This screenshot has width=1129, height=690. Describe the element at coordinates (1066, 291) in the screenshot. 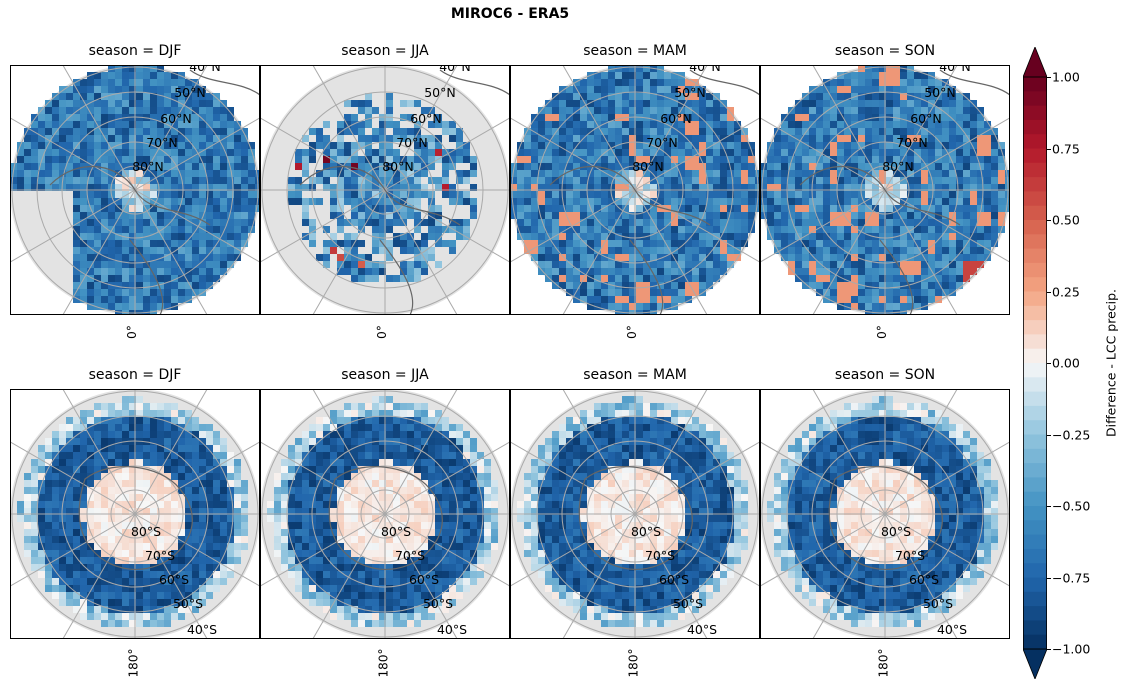

I see `colorbar-tick-label: 0.25` at that location.